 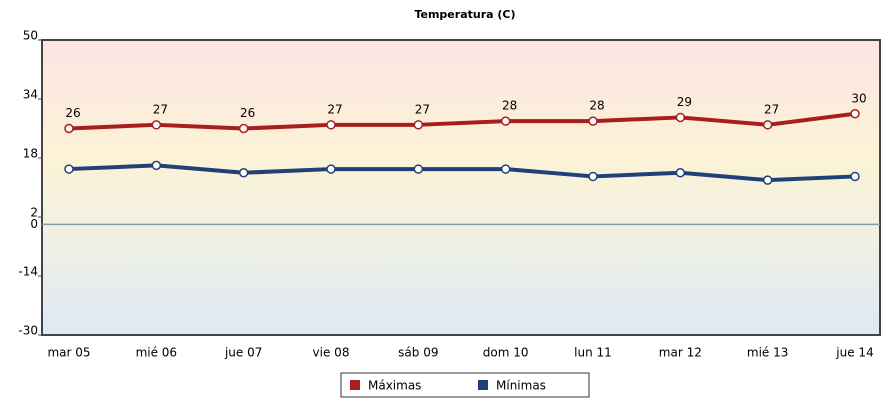 I want to click on y-tick-label: -14, so click(x=28, y=272).